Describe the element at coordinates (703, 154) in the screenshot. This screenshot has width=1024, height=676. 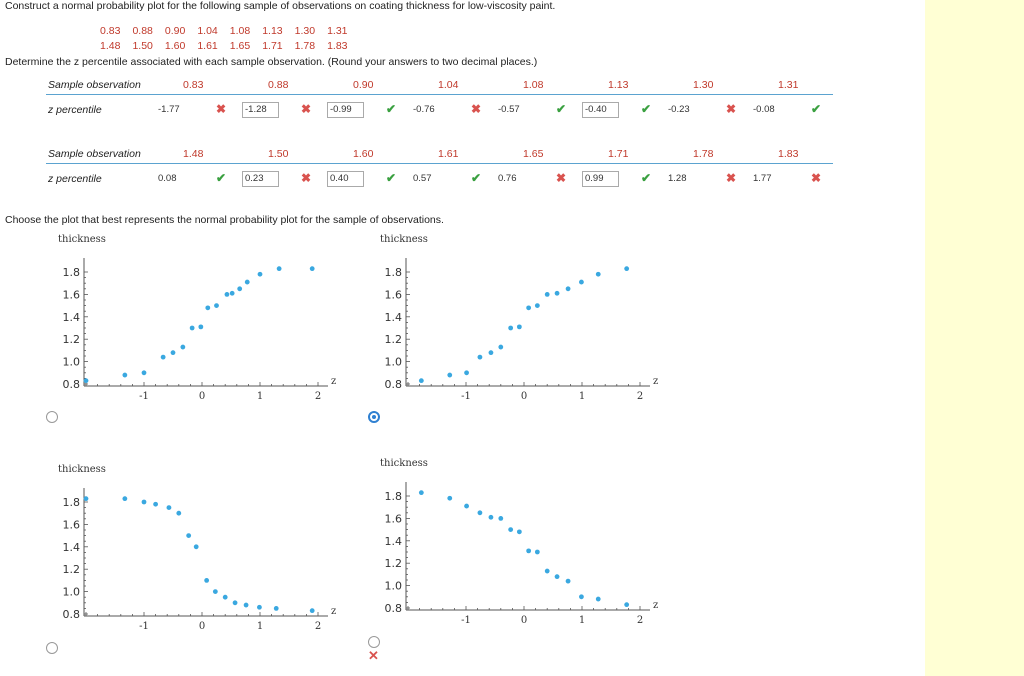
I see `sample-observation: 1.78` at that location.